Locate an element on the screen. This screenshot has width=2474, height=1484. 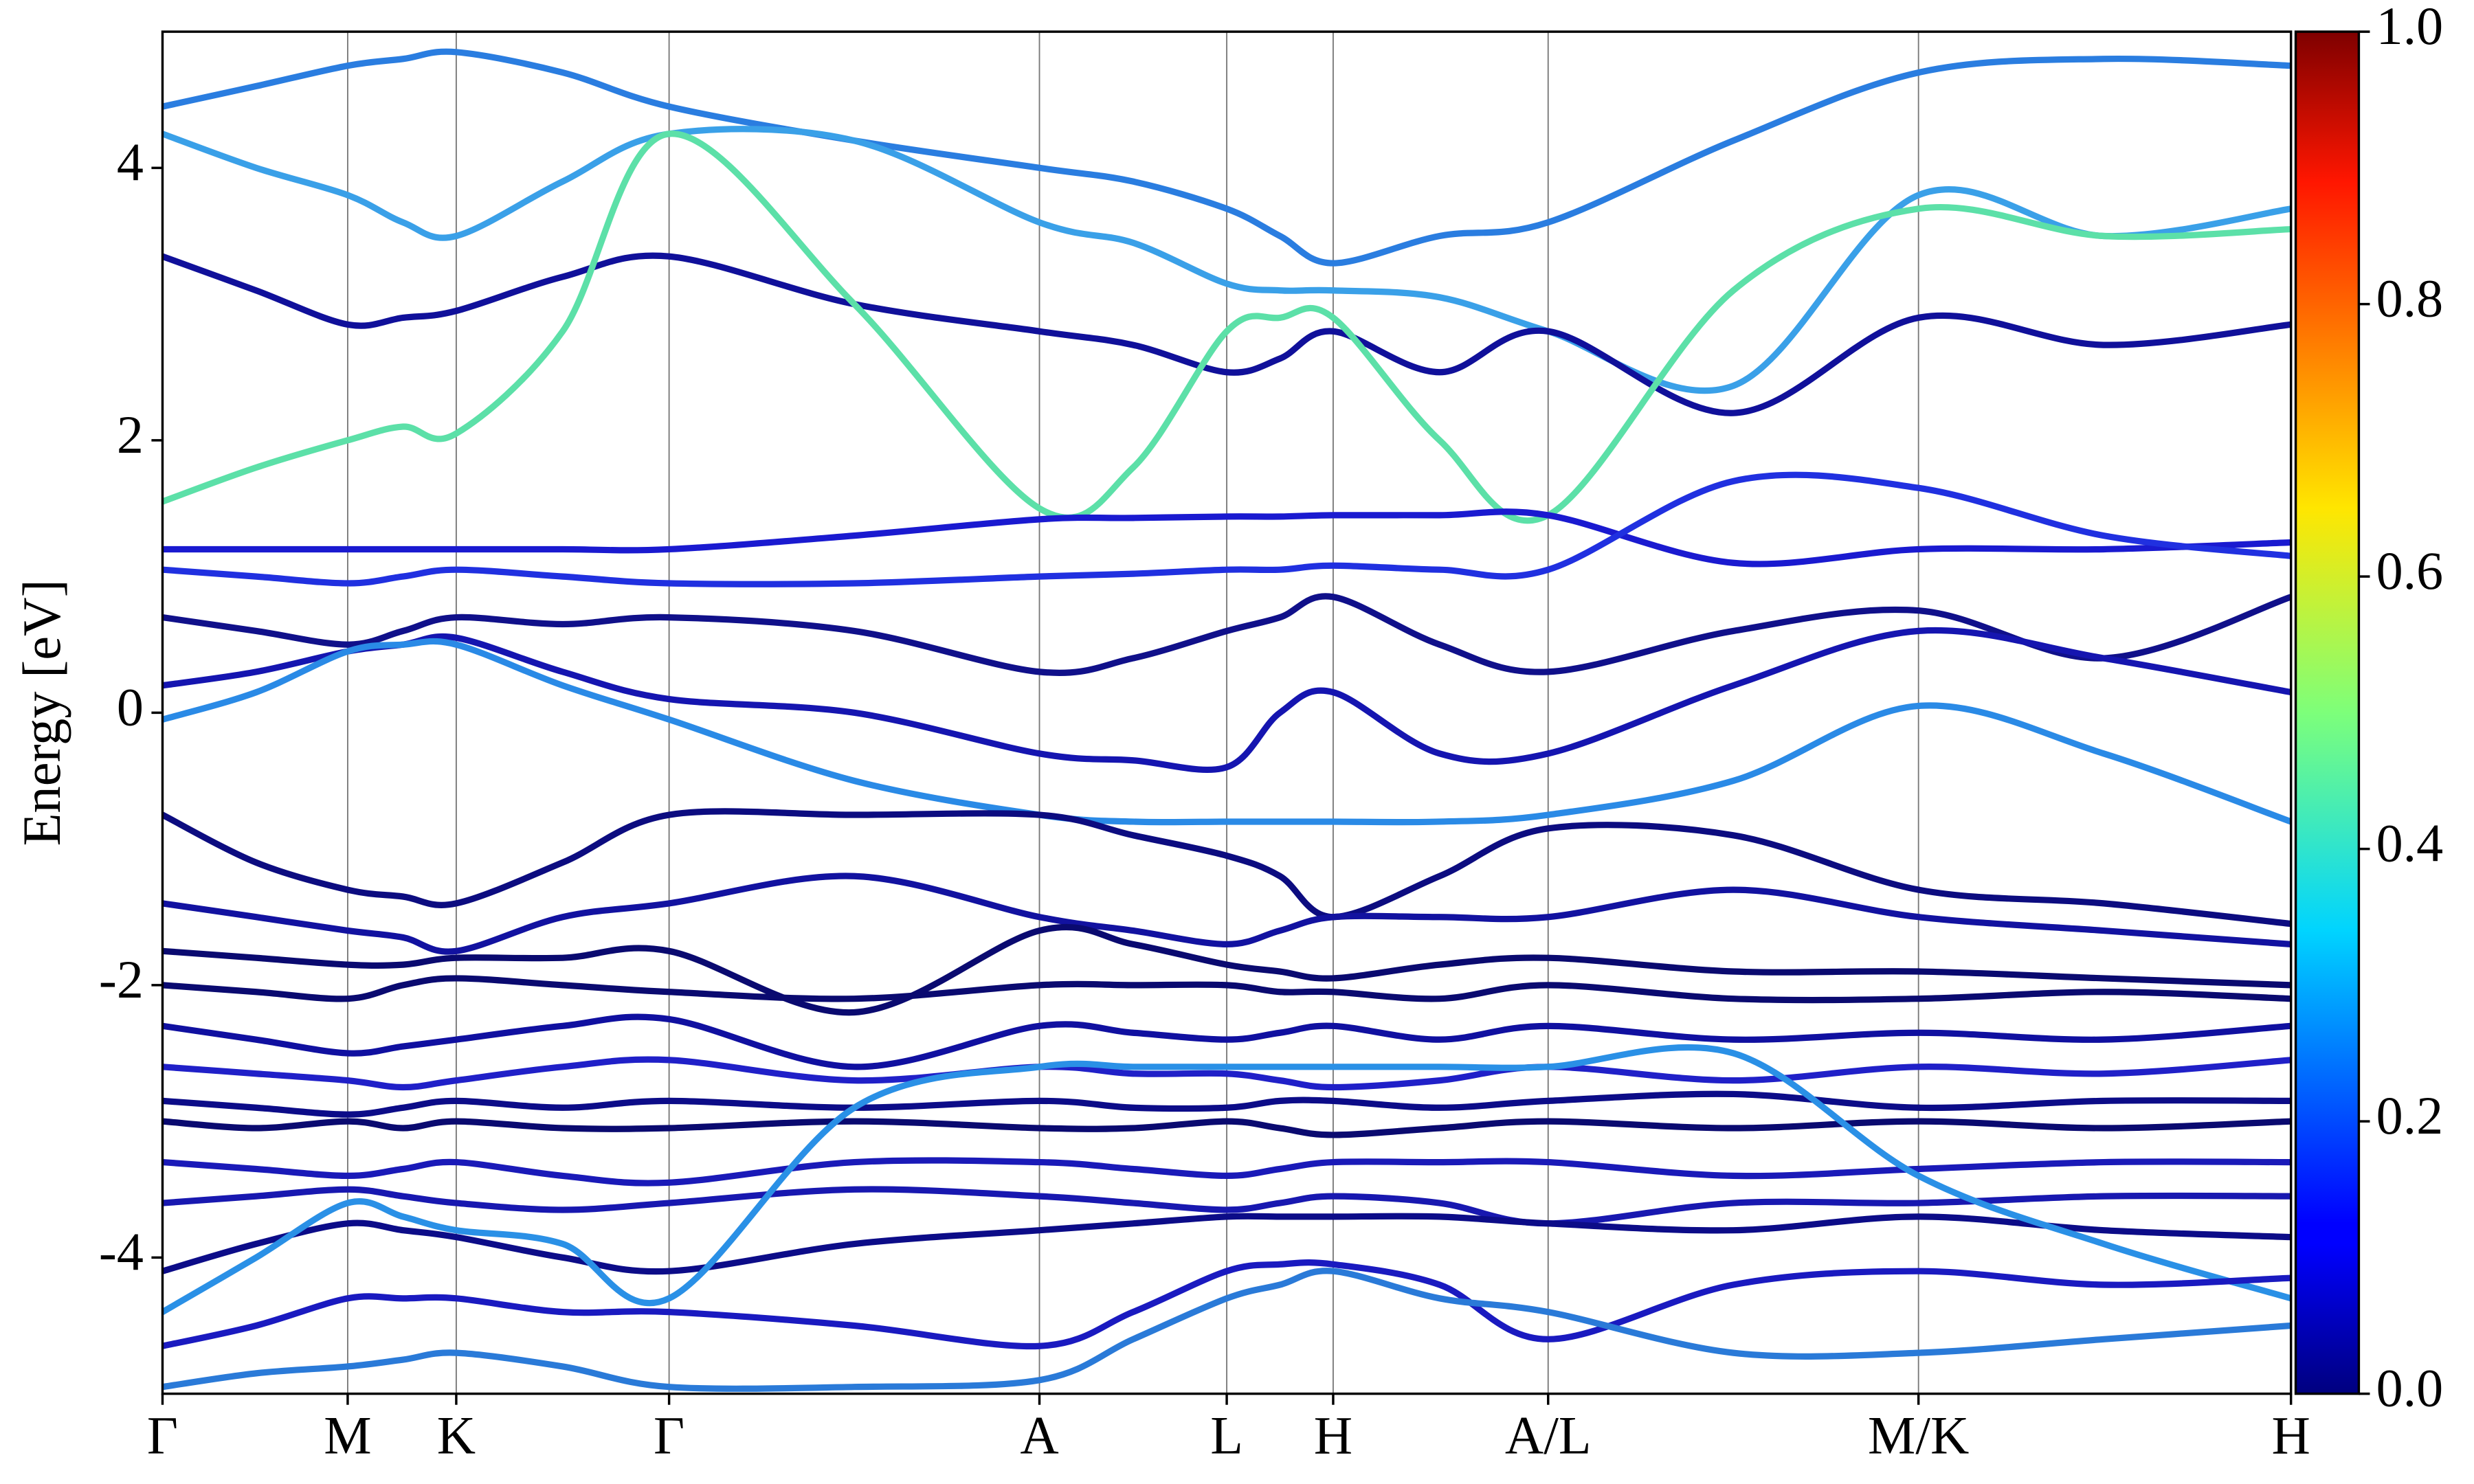
x-tick-label: L is located at coordinates (1226, 1435).